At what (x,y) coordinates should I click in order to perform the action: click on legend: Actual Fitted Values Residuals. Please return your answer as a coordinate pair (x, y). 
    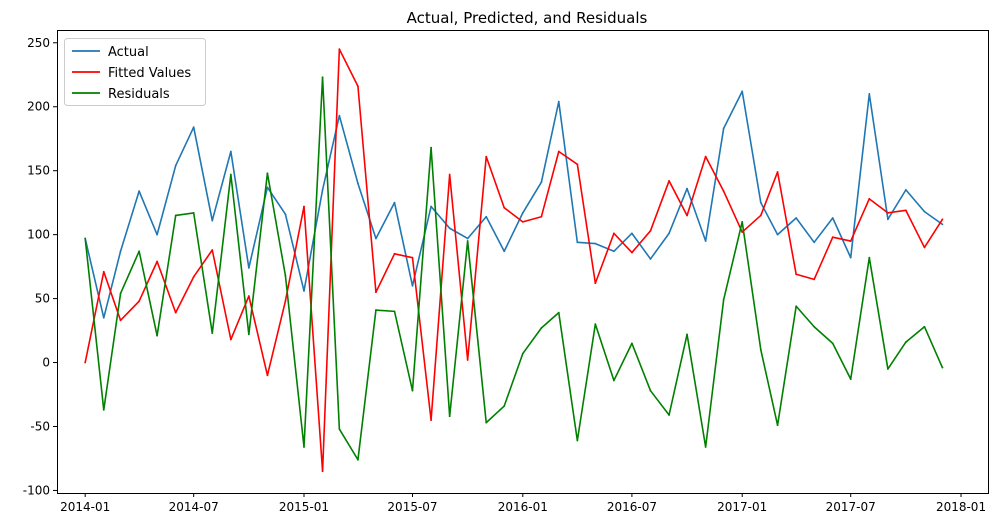
    Looking at the image, I should click on (135, 72).